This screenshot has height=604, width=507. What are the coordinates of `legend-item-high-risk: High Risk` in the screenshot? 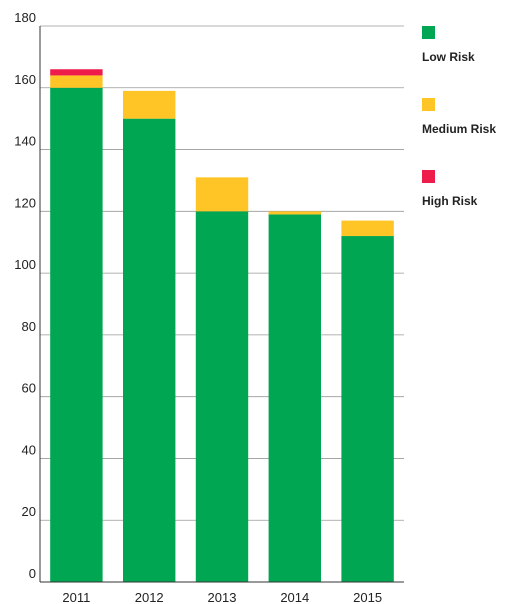 It's located at (464, 206).